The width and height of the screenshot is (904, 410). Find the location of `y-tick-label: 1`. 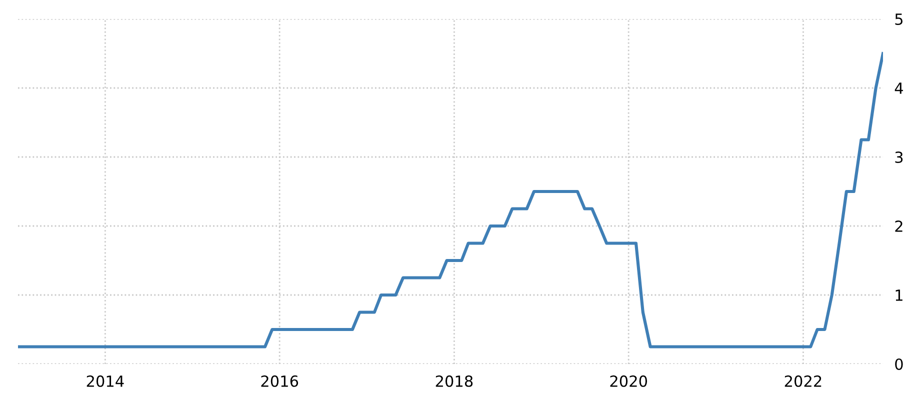

y-tick-label: 1 is located at coordinates (899, 295).